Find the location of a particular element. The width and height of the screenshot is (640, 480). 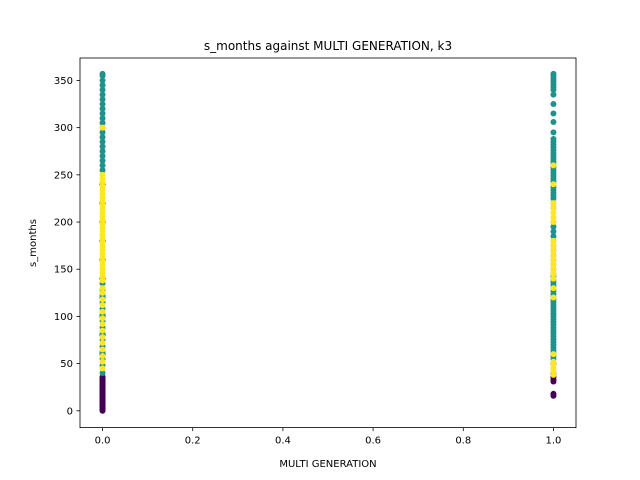

y-tick-label: 350 is located at coordinates (63, 81).